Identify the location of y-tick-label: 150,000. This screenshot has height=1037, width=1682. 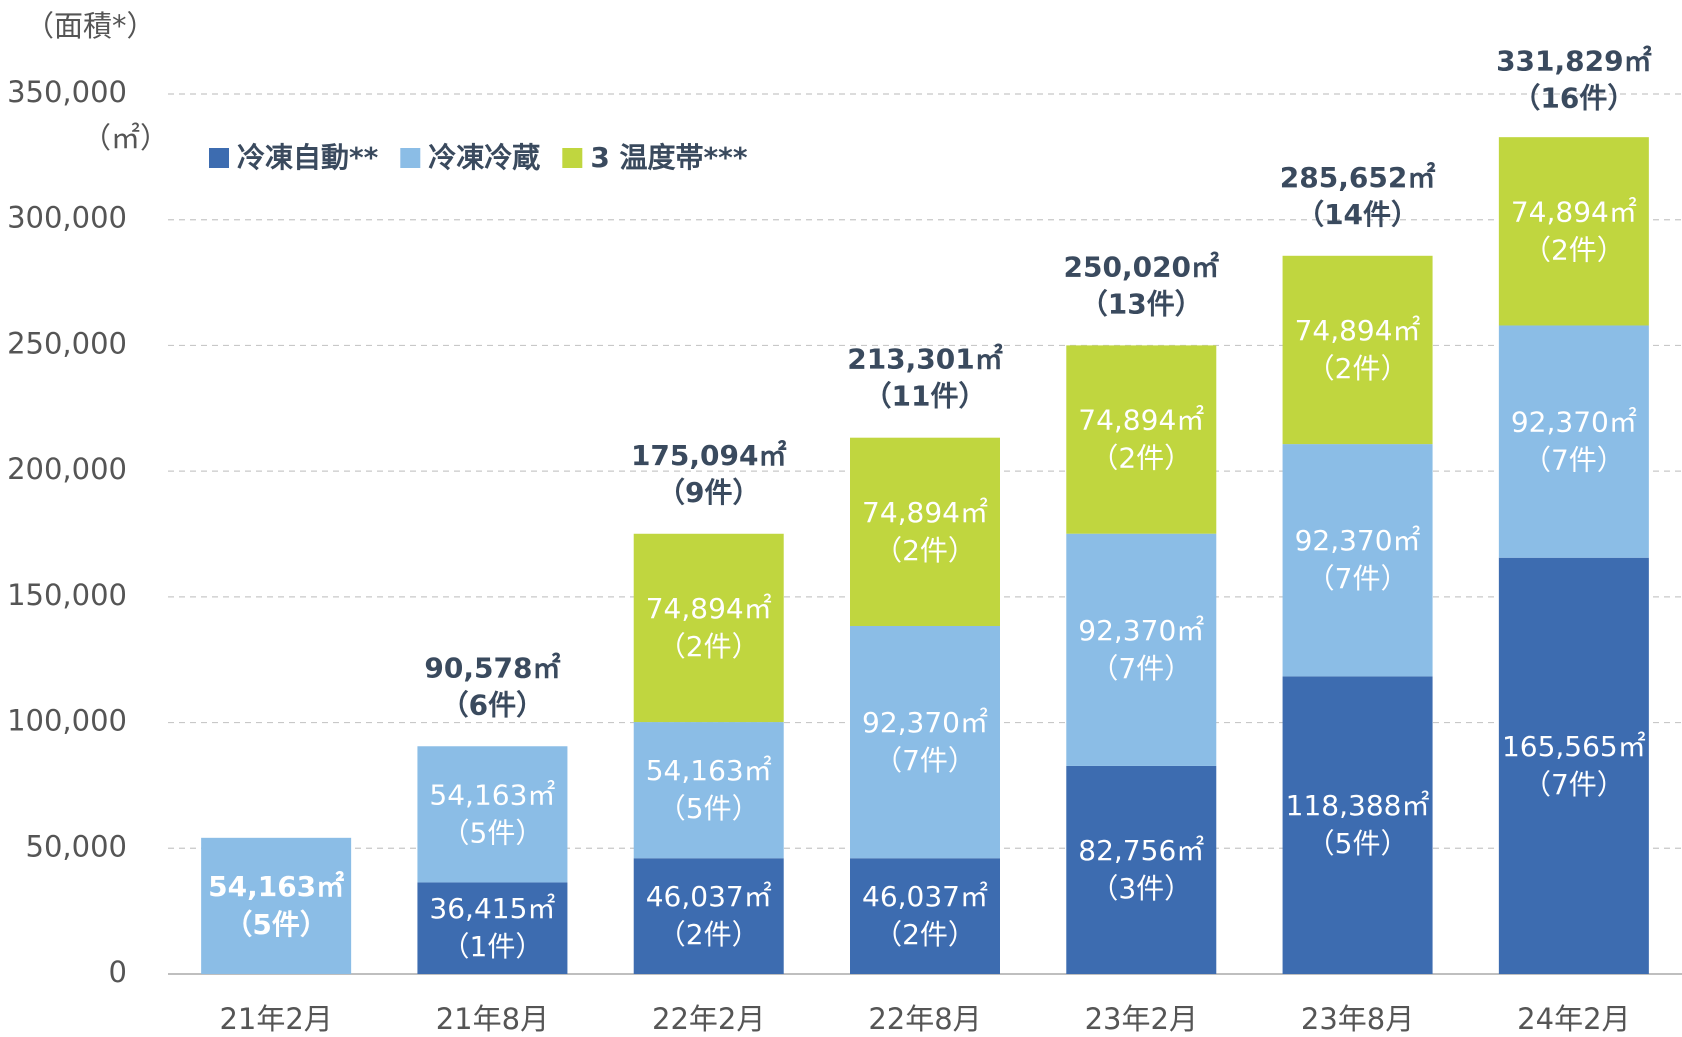
(67, 595).